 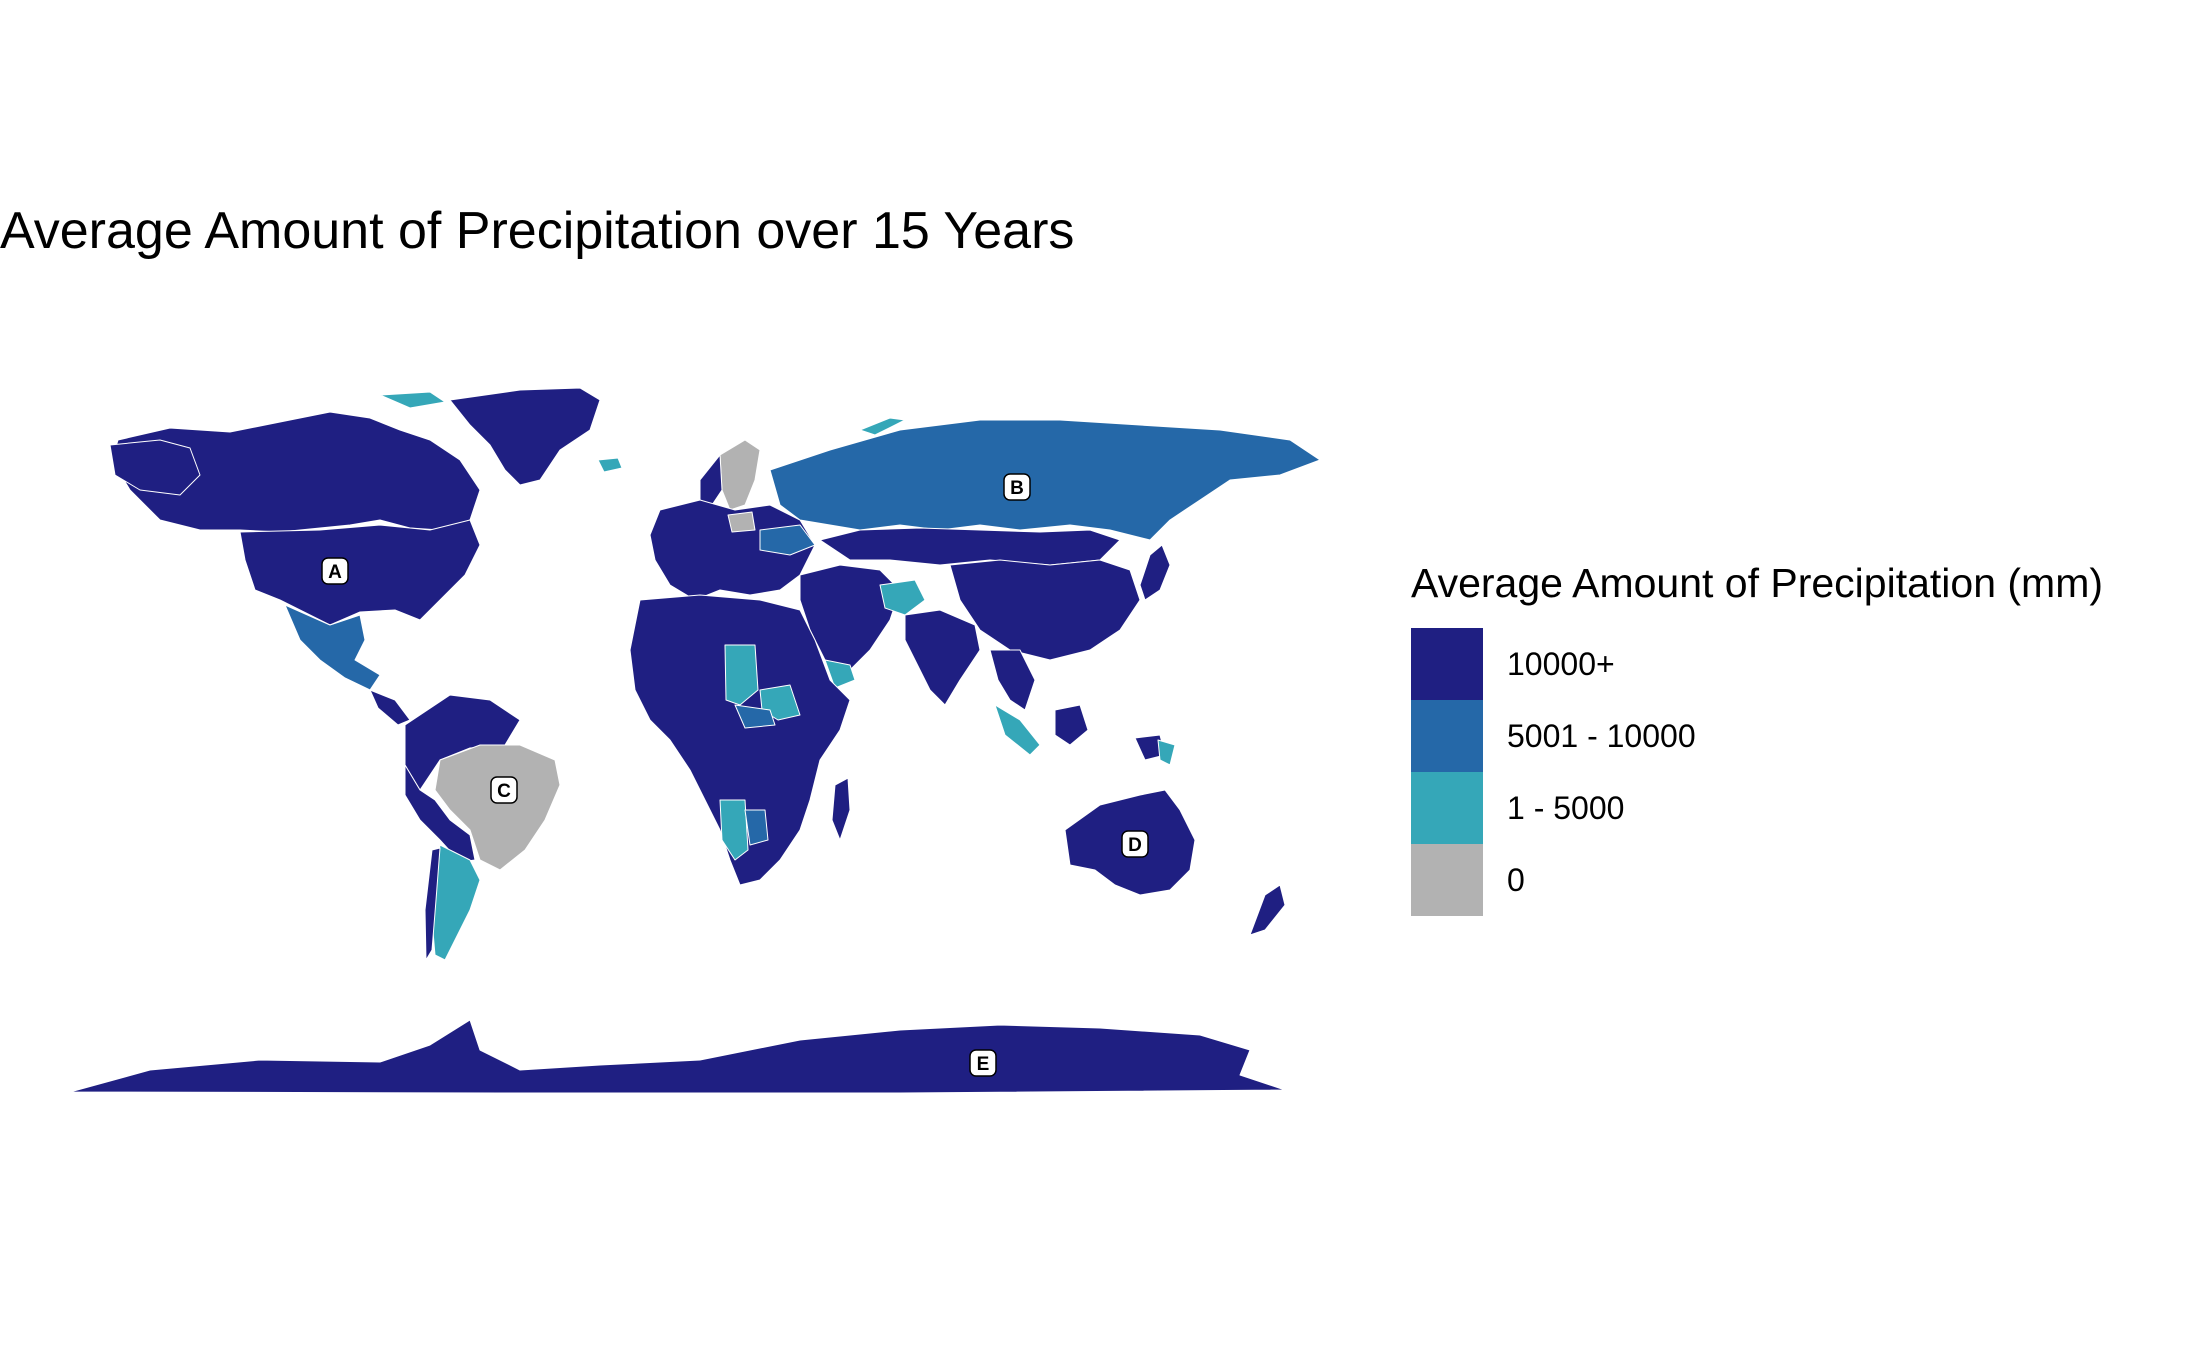 I want to click on legend-item: 5001 - 10000, so click(x=1757, y=736).